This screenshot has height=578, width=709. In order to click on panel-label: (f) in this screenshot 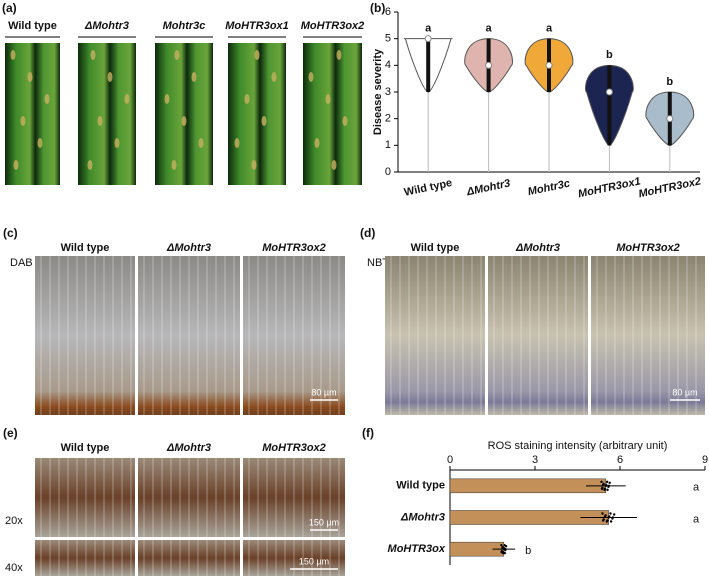, I will do `click(368, 433)`.